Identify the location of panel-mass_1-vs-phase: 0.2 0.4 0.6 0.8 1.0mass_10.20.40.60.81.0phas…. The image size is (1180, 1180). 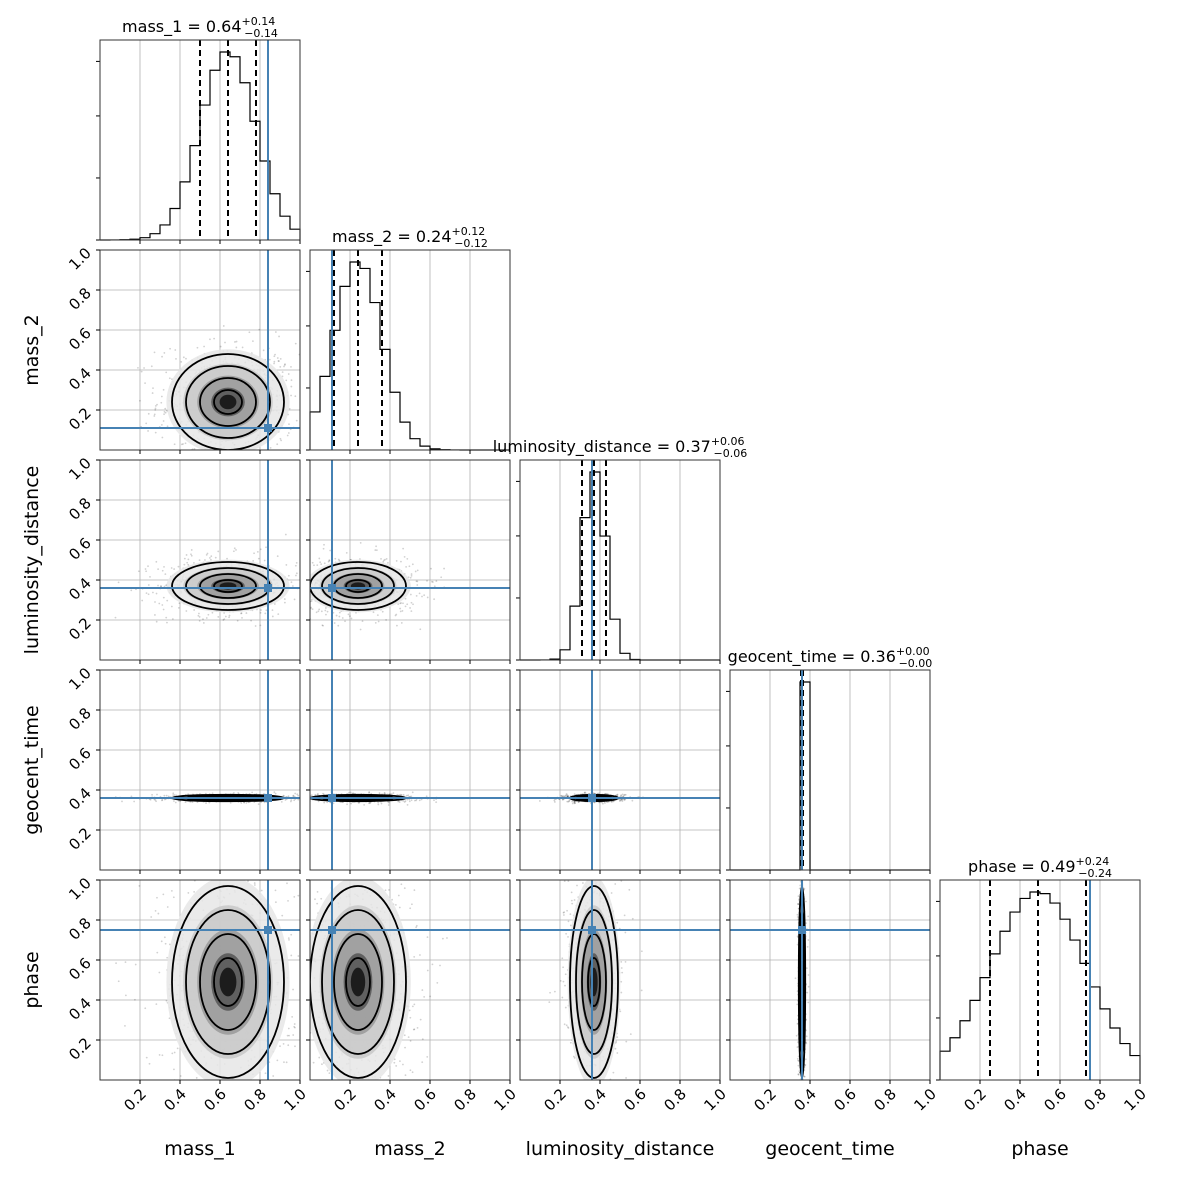
(166, 1017).